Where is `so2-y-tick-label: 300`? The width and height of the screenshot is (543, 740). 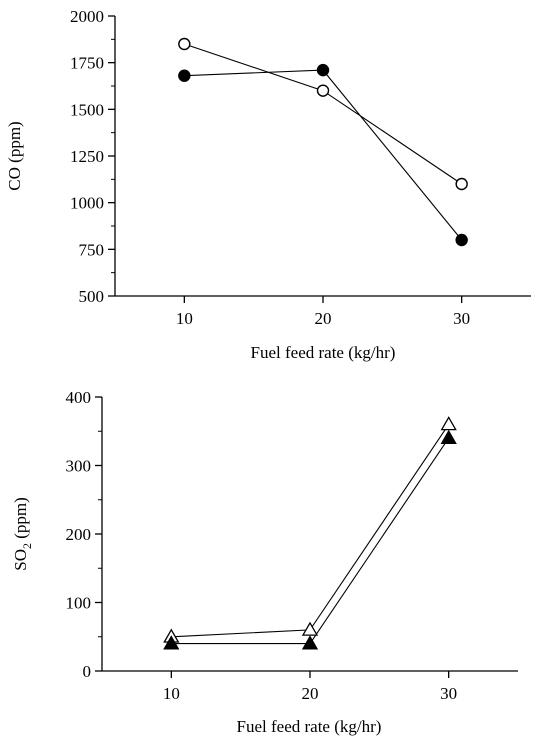 so2-y-tick-label: 300 is located at coordinates (79, 466).